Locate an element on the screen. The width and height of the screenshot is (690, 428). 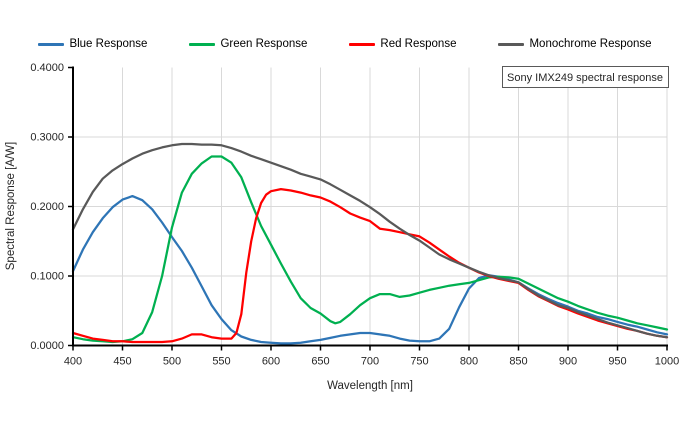
x-tick-label: 900 is located at coordinates (568, 362).